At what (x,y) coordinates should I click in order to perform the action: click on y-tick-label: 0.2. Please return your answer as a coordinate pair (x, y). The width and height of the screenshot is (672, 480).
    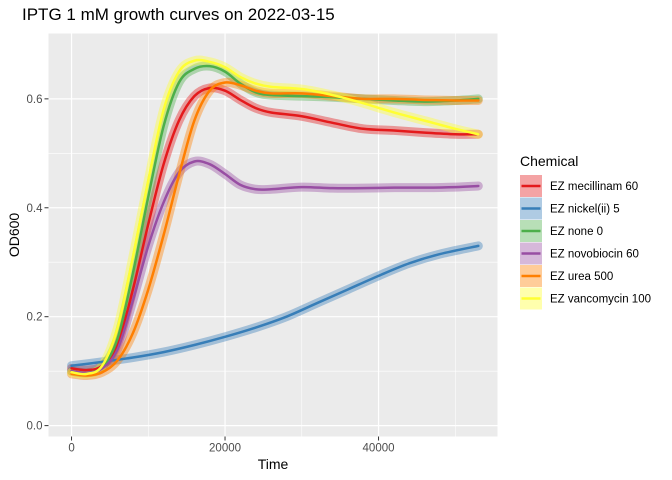
    Looking at the image, I should click on (35, 318).